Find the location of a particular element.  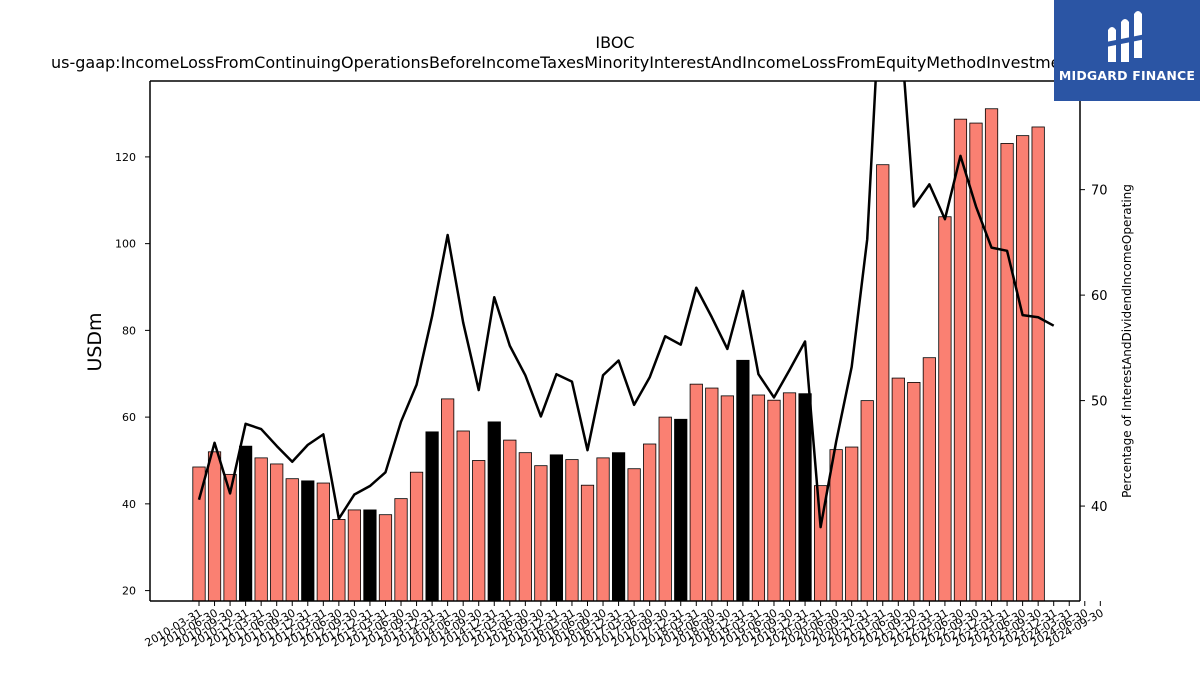

y2-tick-label: 40 is located at coordinates (1099, 507).